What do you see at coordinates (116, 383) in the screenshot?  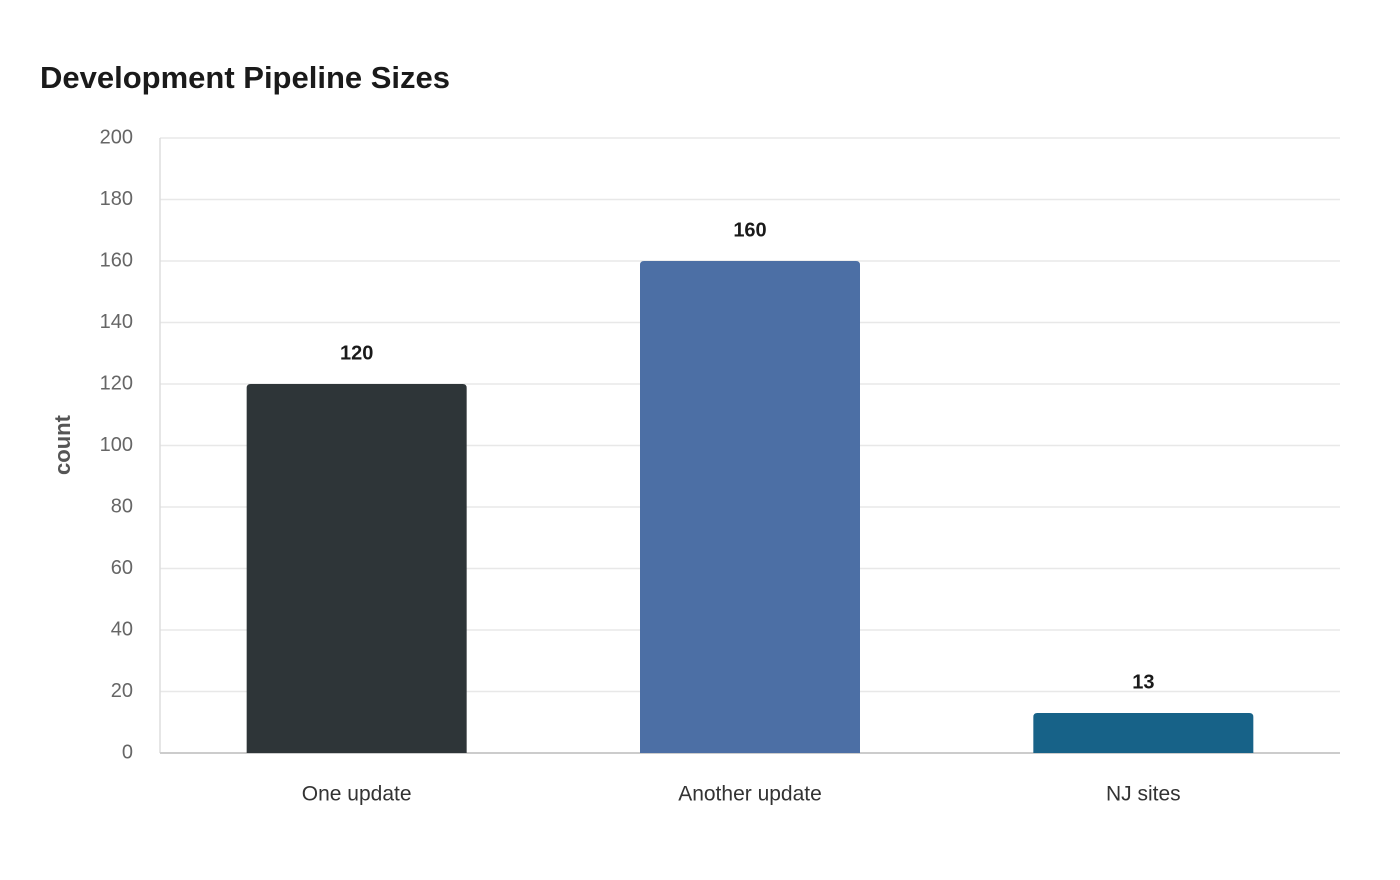 I see `y-tick-label: 120` at bounding box center [116, 383].